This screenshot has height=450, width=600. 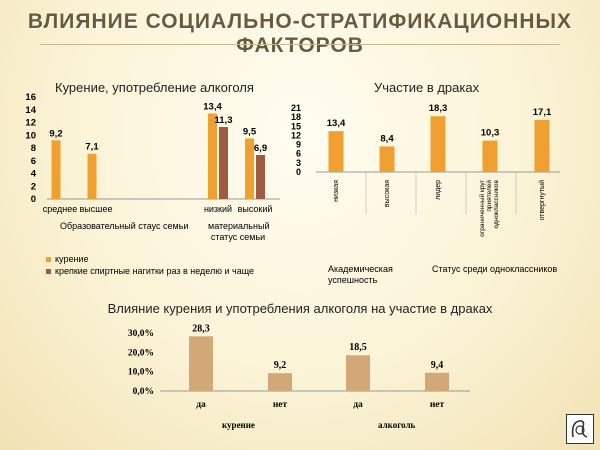 I want to click on chart1-legend-swatch-alcohol, so click(x=48, y=271).